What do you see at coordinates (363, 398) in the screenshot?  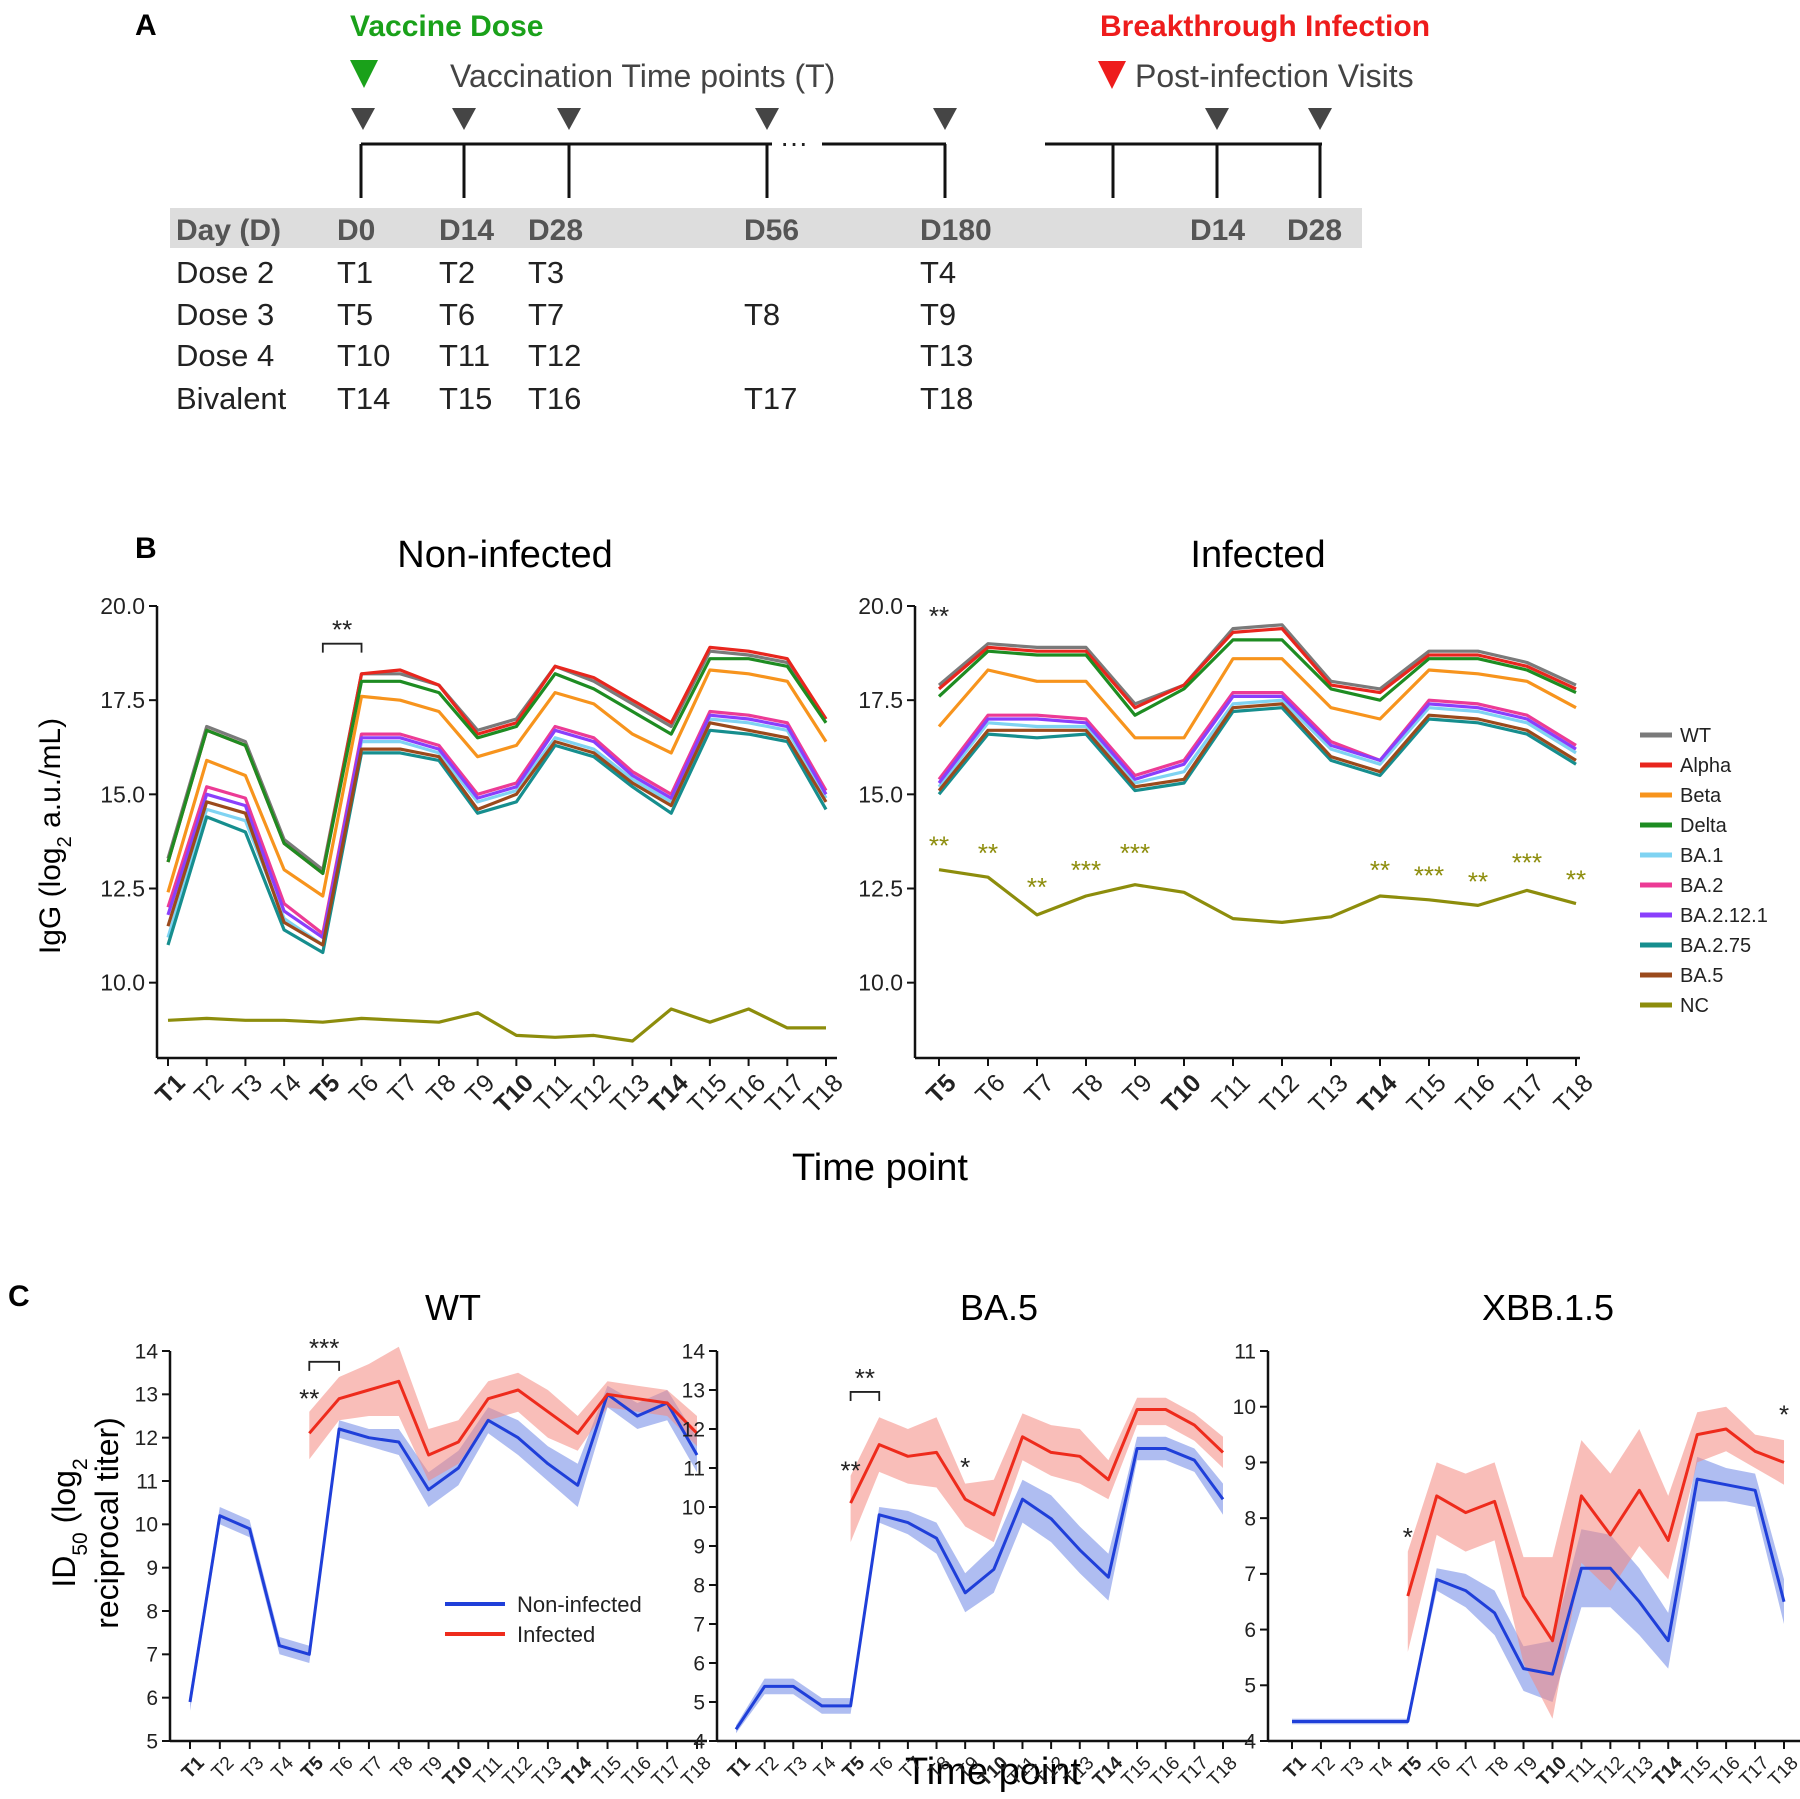 I see `dose-cell: T14` at bounding box center [363, 398].